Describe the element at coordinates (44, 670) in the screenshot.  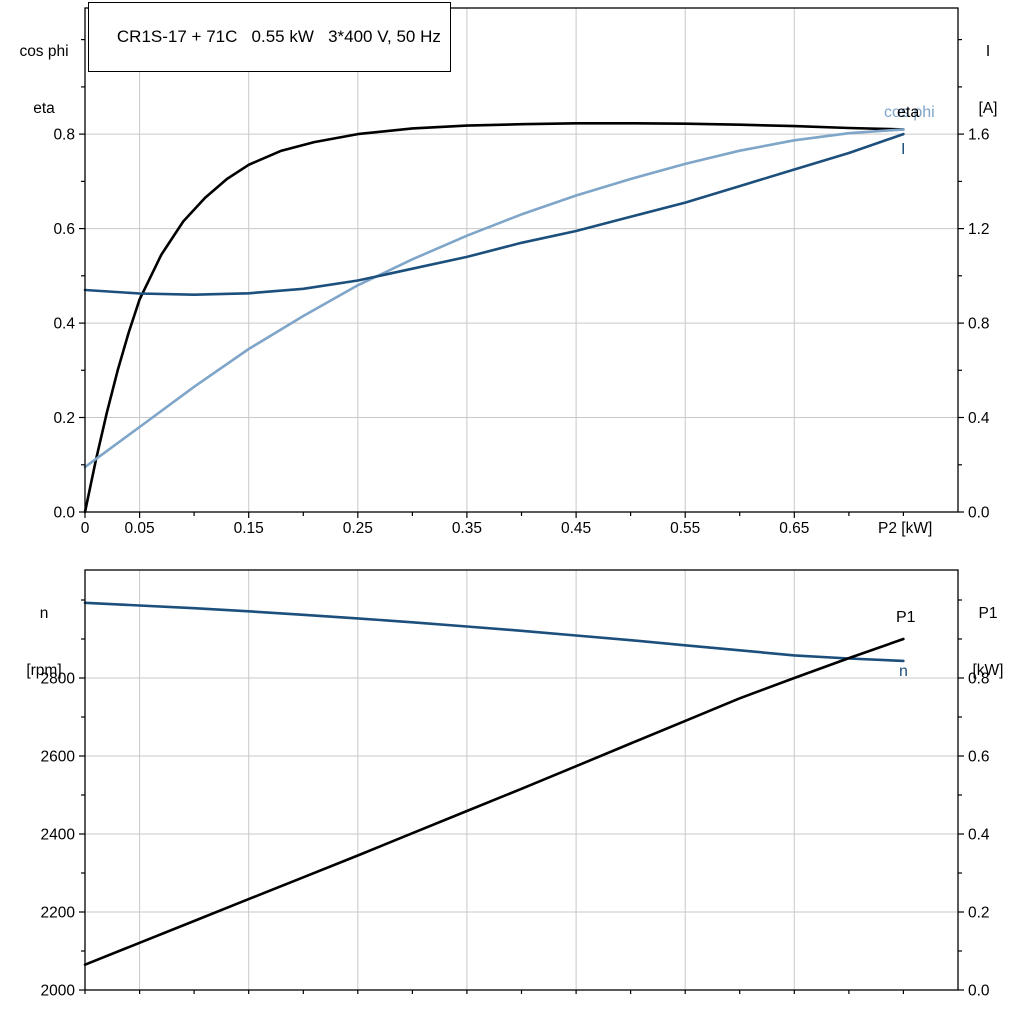
I see `speed-unit-title: [rpm]` at that location.